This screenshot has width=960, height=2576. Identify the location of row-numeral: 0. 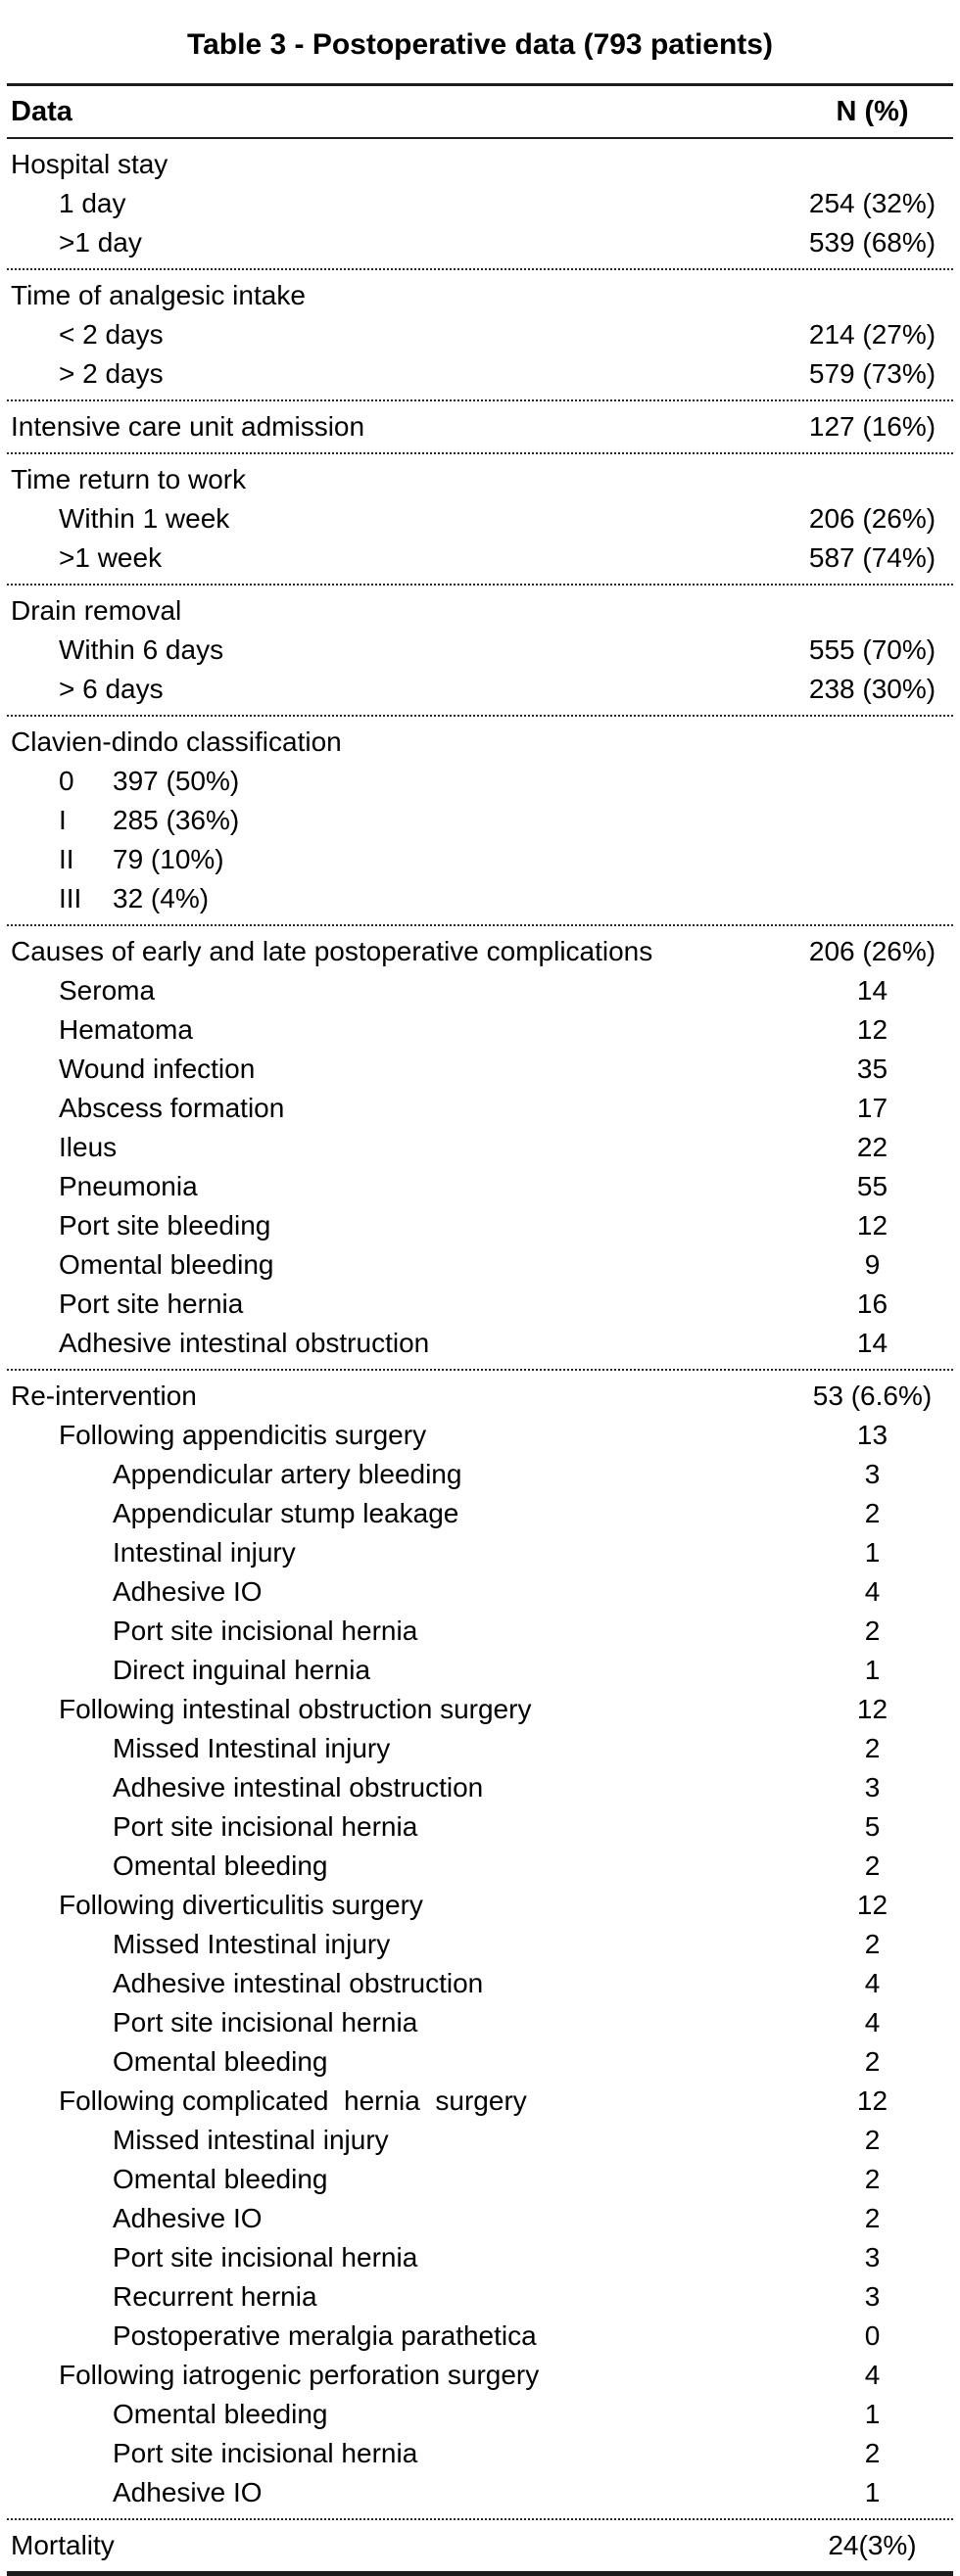
(66, 781).